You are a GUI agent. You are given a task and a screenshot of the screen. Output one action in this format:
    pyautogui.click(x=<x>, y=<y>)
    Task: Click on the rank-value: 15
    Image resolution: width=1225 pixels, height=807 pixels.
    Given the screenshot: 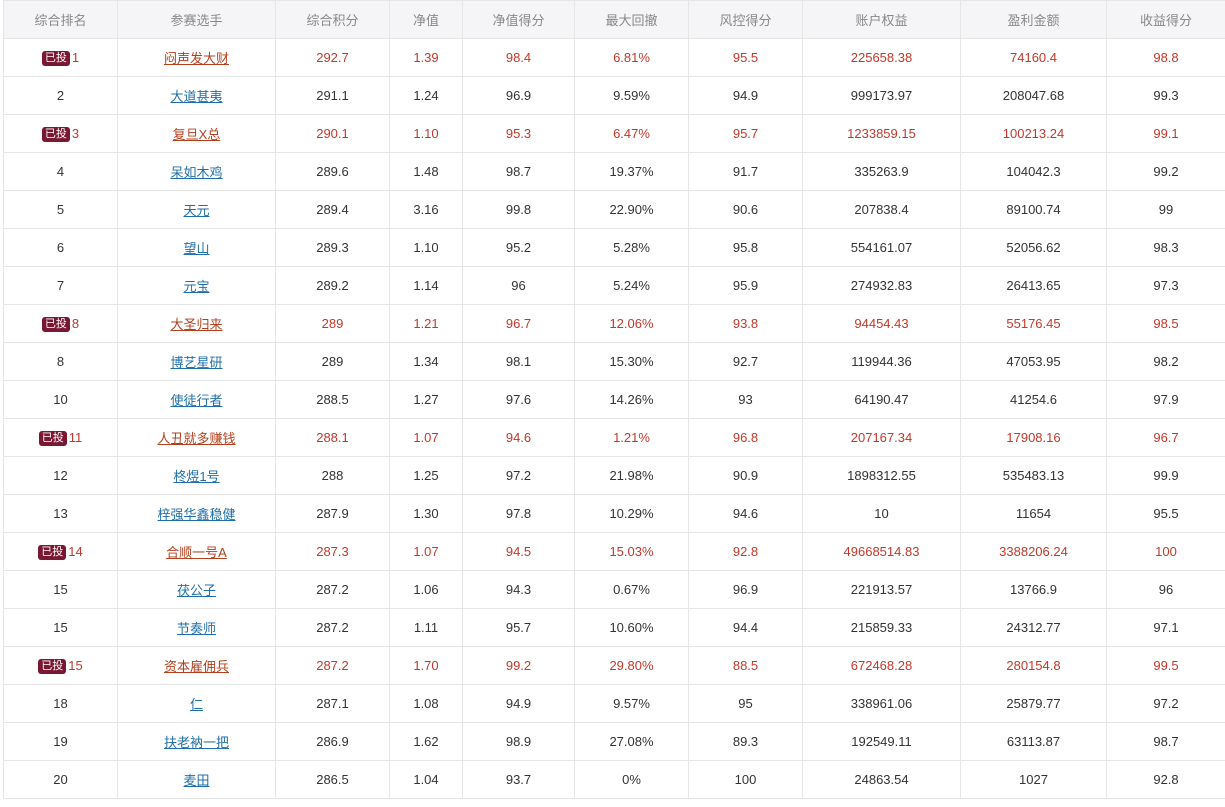 What is the action you would take?
    pyautogui.click(x=60, y=627)
    